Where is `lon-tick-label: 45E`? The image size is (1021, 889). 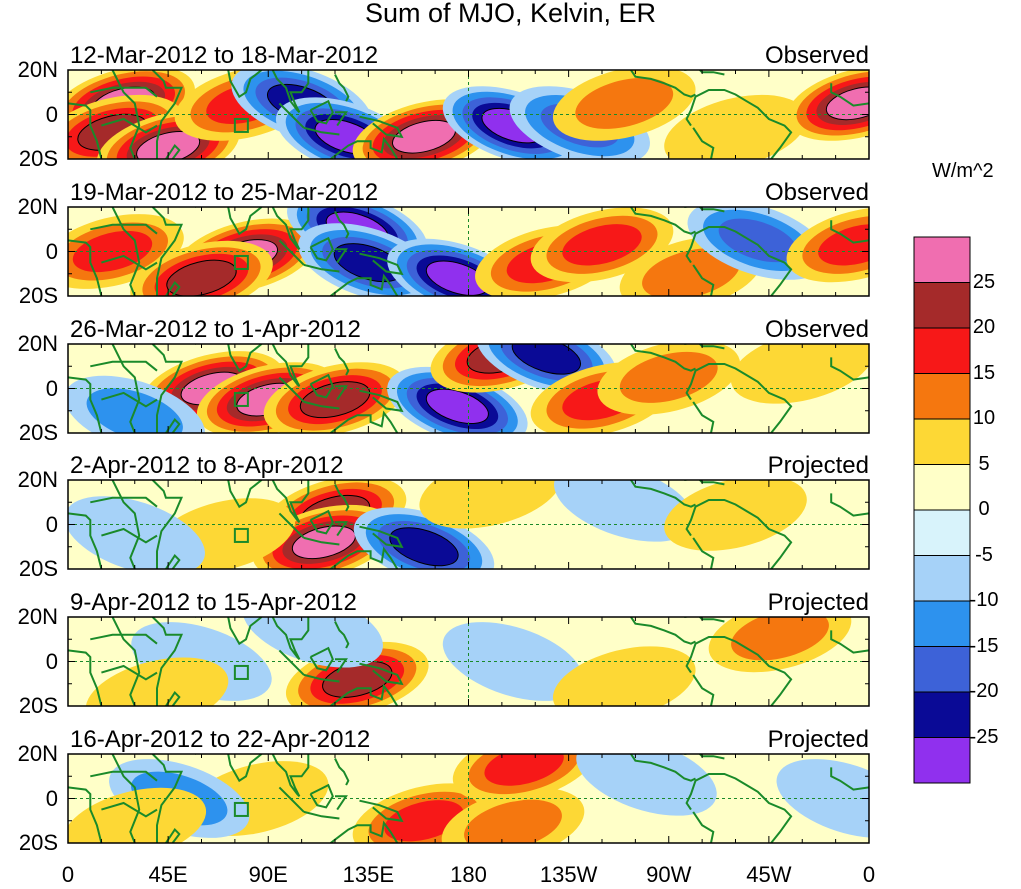 lon-tick-label: 45E is located at coordinates (168, 874).